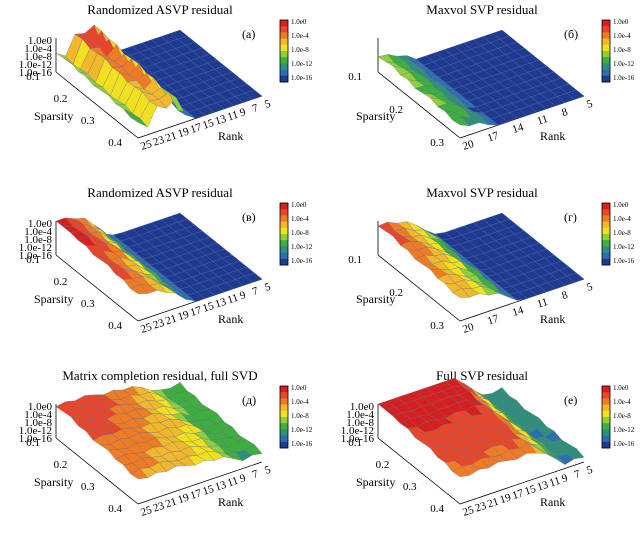  I want to click on rank-axis-line, so click(200, 483).